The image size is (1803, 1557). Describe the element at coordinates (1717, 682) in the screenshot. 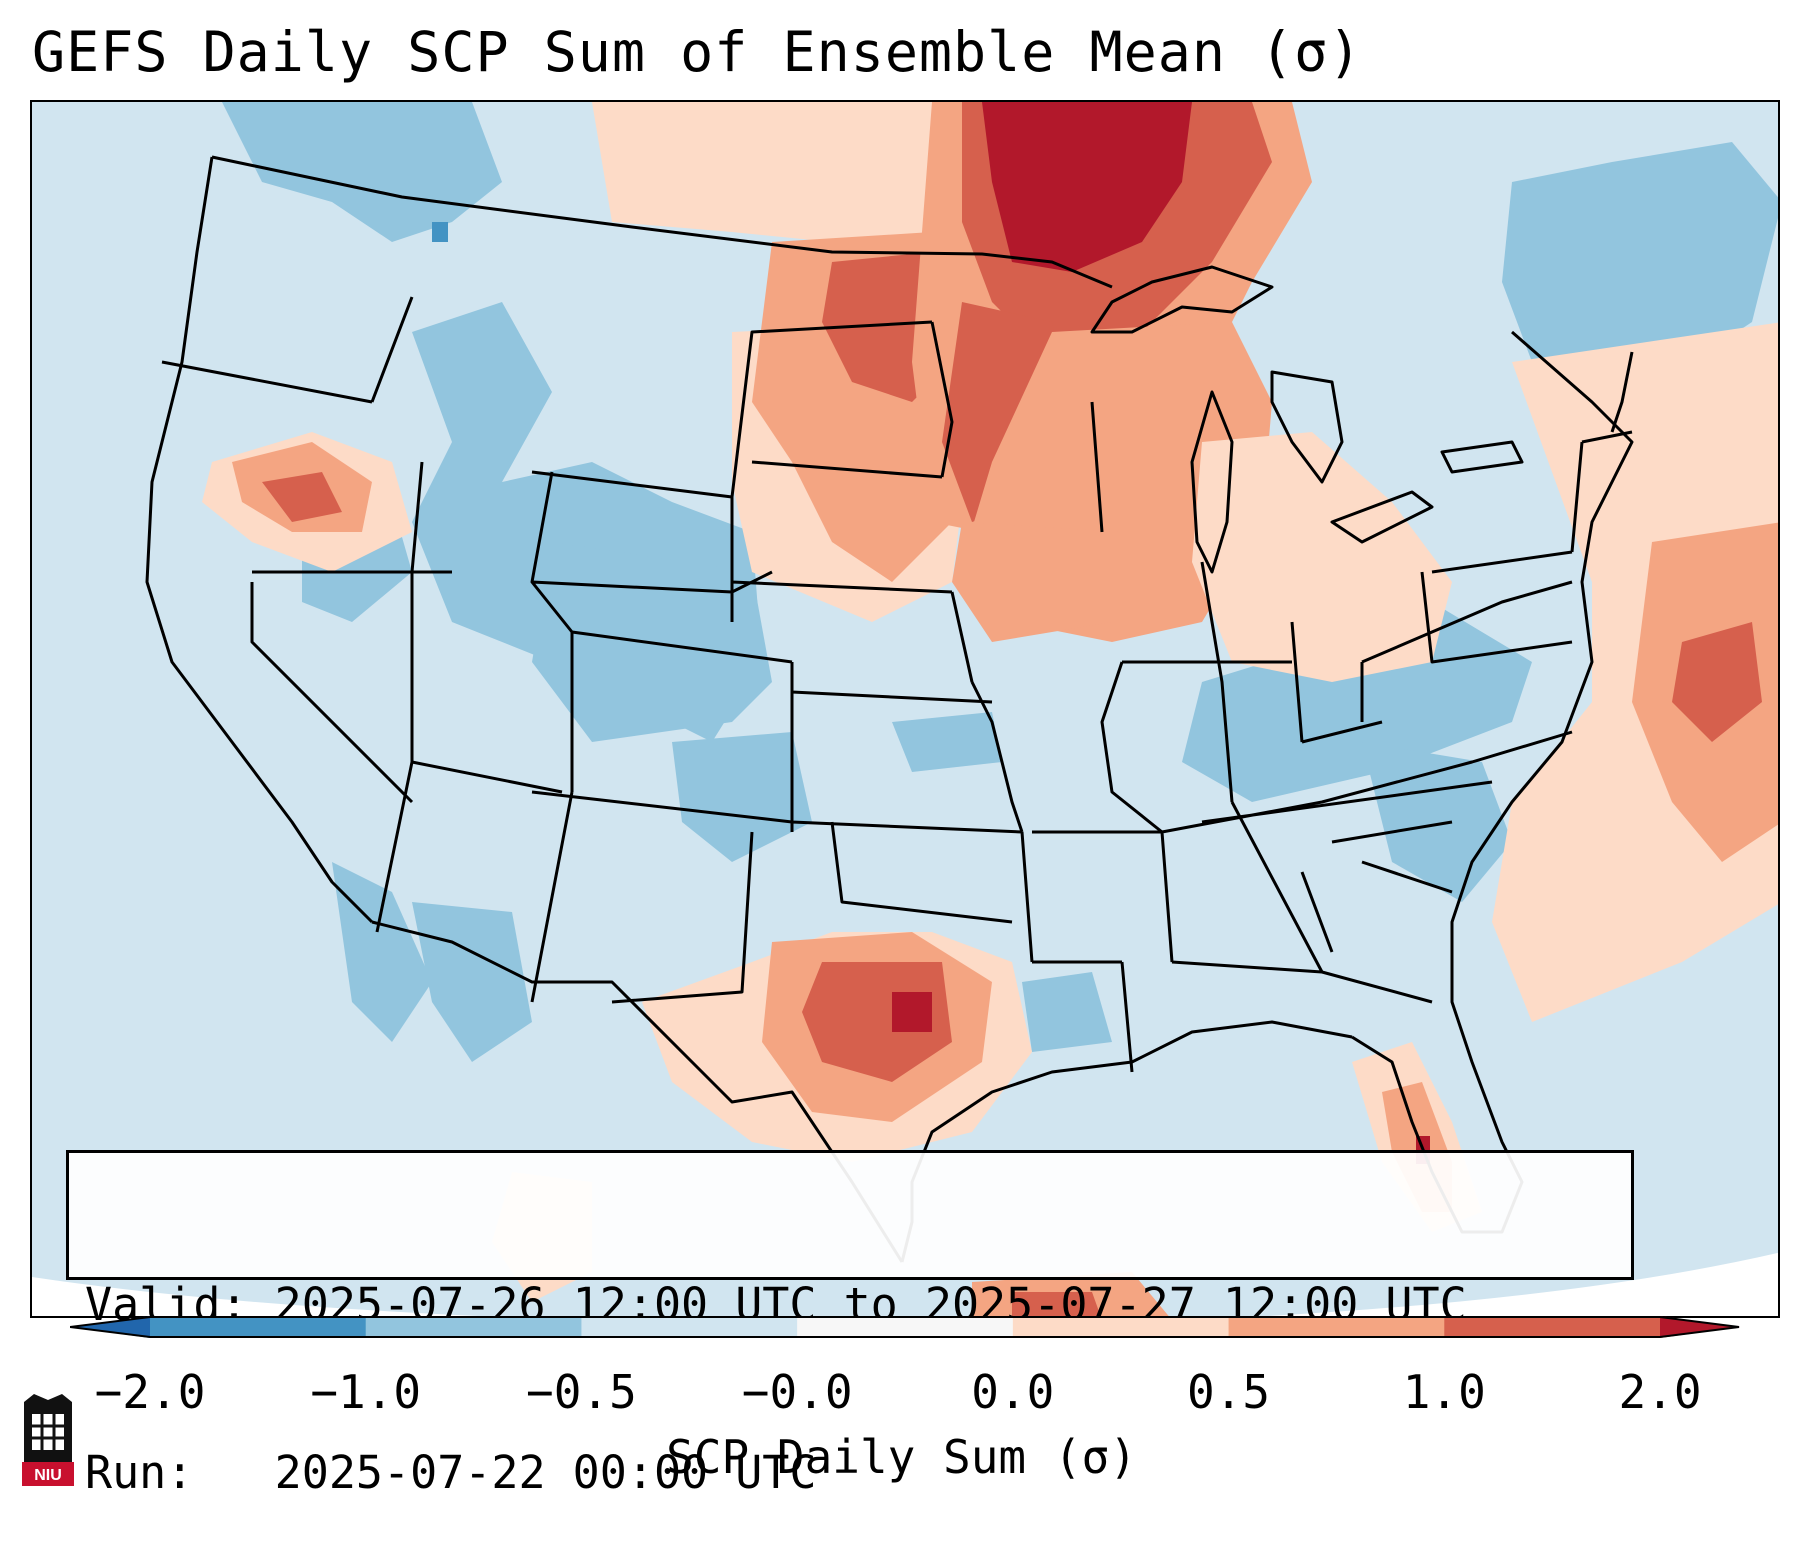

I see `region-atlantic-strong` at that location.